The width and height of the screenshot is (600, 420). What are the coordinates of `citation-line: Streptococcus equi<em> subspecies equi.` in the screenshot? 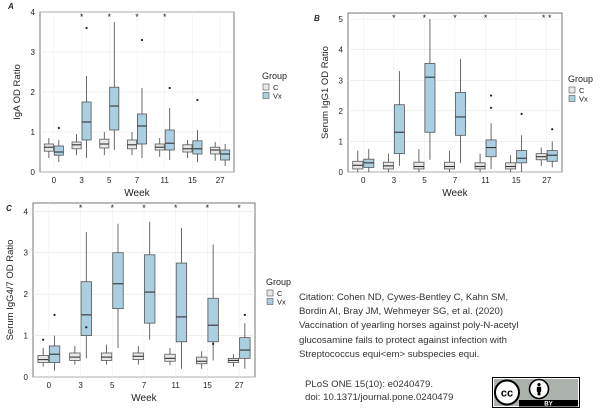 It's located at (389, 354).